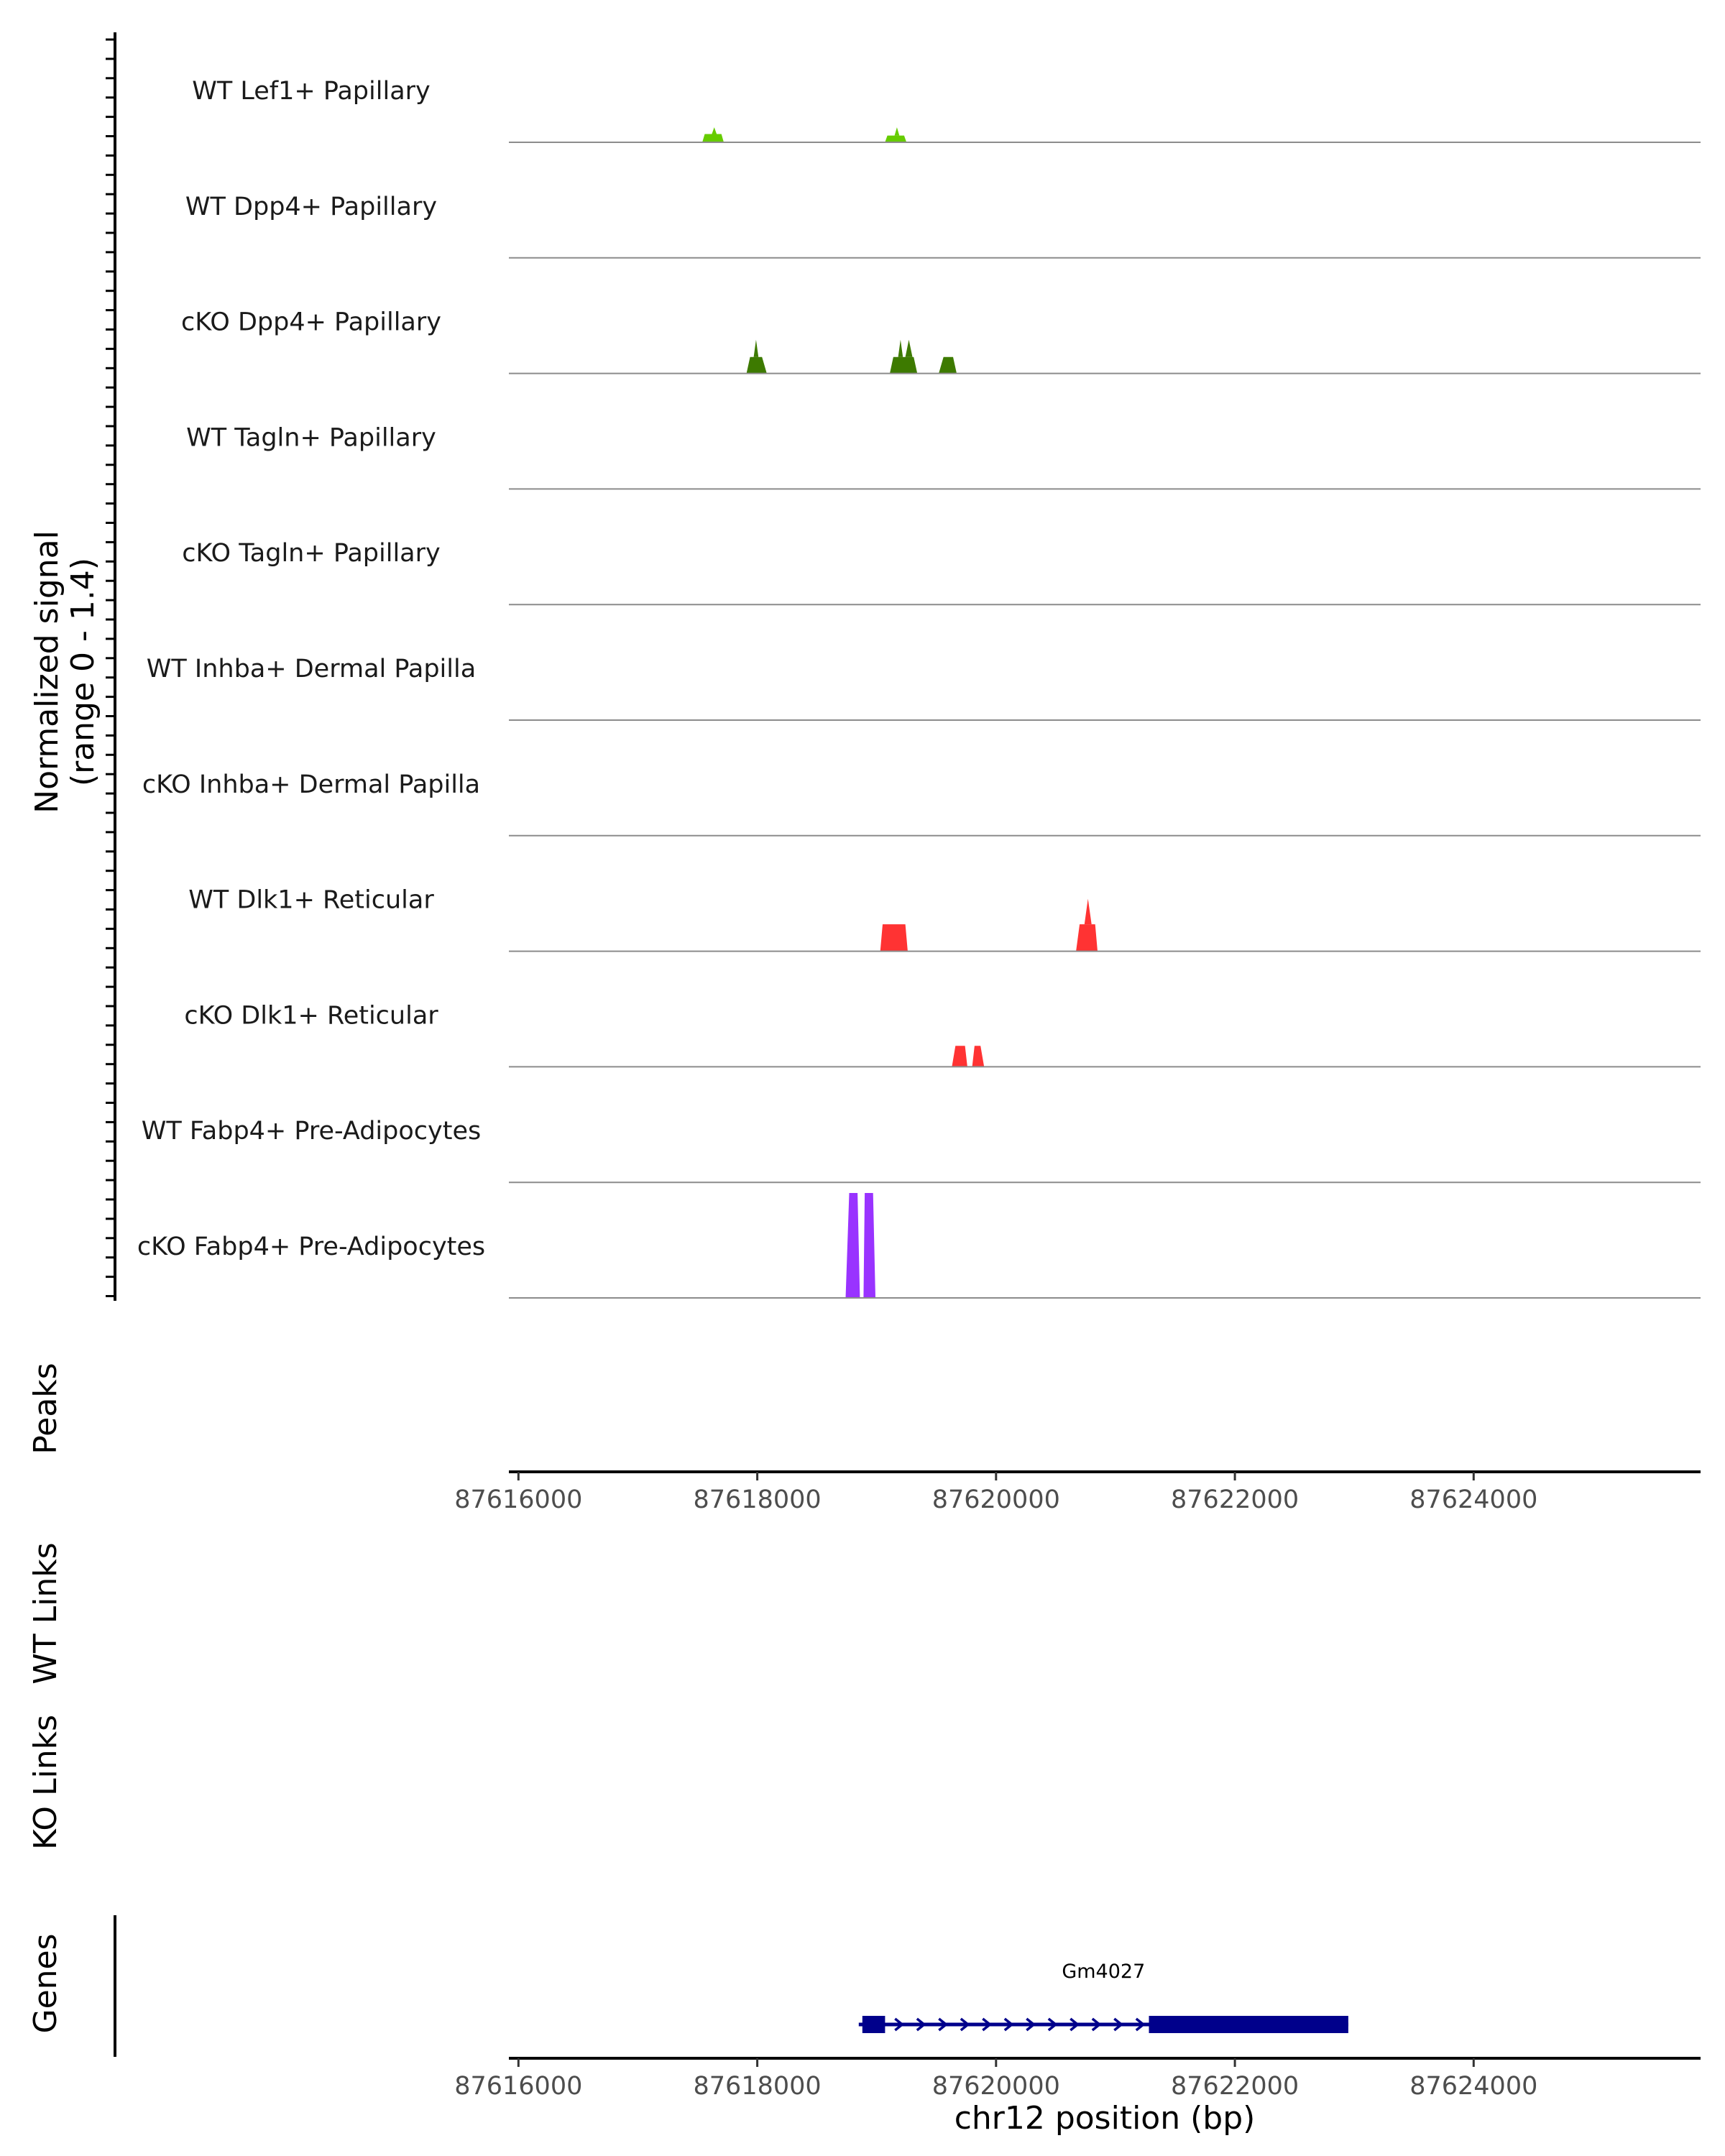  What do you see at coordinates (943, 457) in the screenshot?
I see `track-4: WT Tagln+ Papillary` at bounding box center [943, 457].